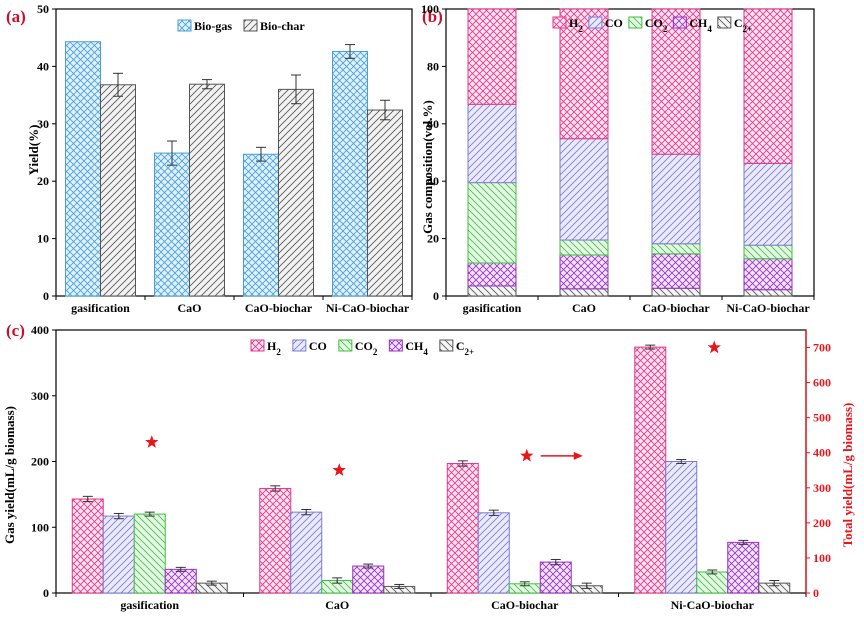 This screenshot has height=617, width=864. I want to click on panel-c-legend-label-h2: H2, so click(274, 348).